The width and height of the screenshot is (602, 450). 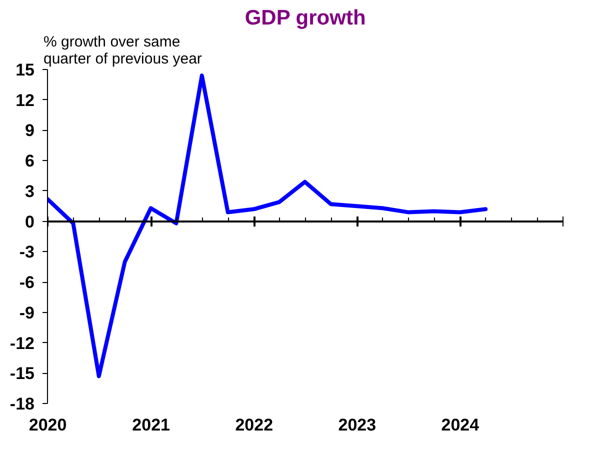 What do you see at coordinates (30, 191) in the screenshot?
I see `y-tick-label: 3` at bounding box center [30, 191].